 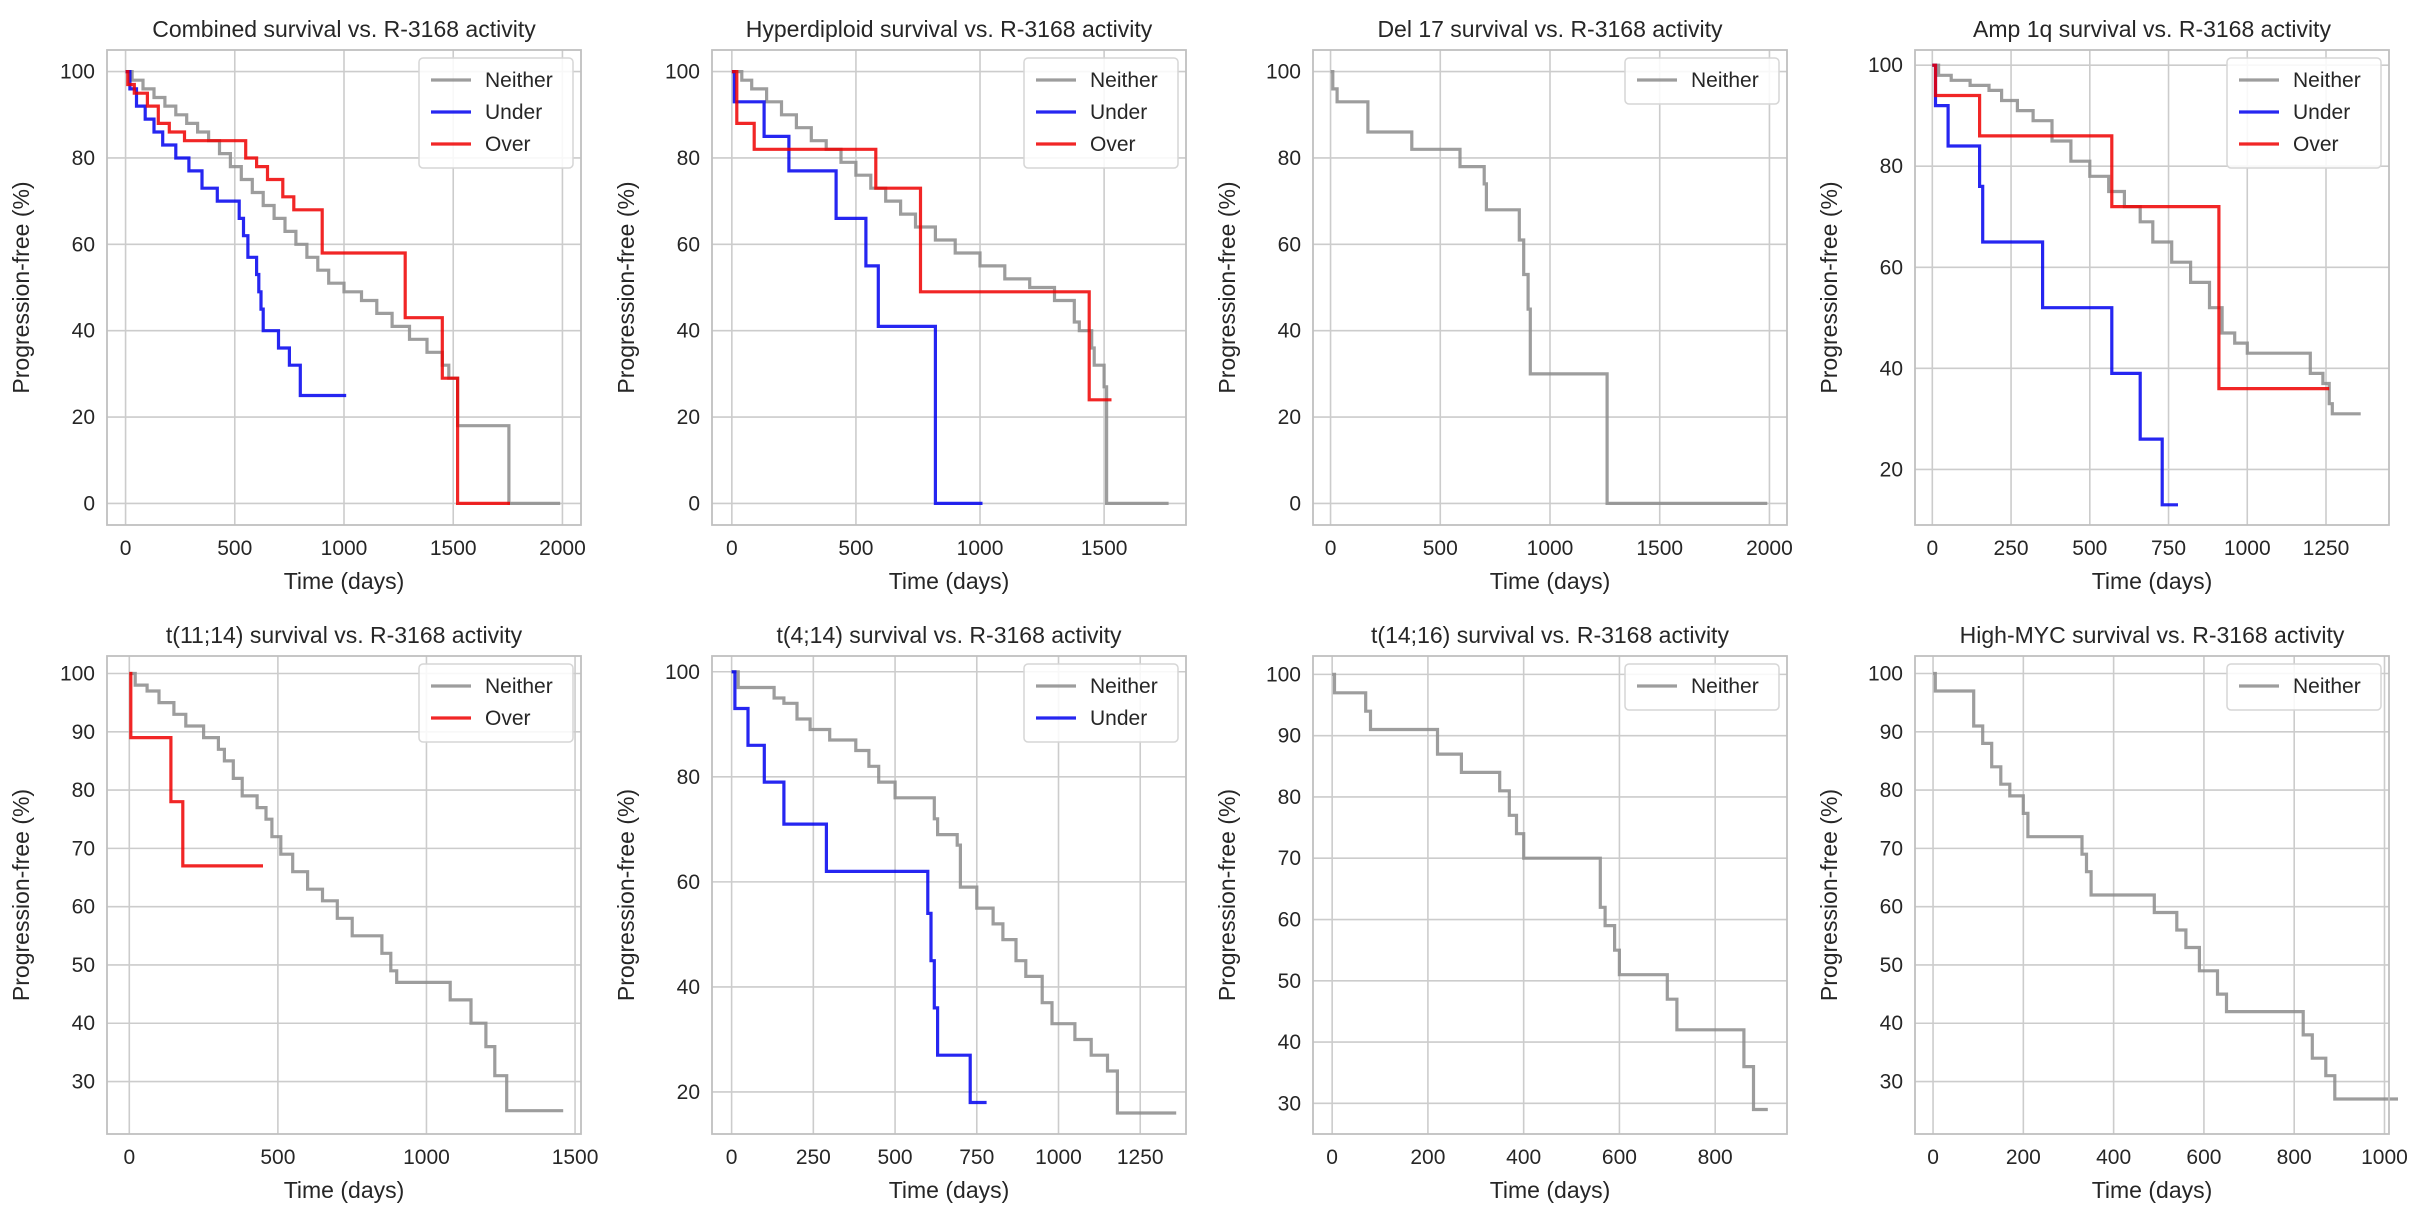 I want to click on x-tick-label: 1250, so click(x=2326, y=548).